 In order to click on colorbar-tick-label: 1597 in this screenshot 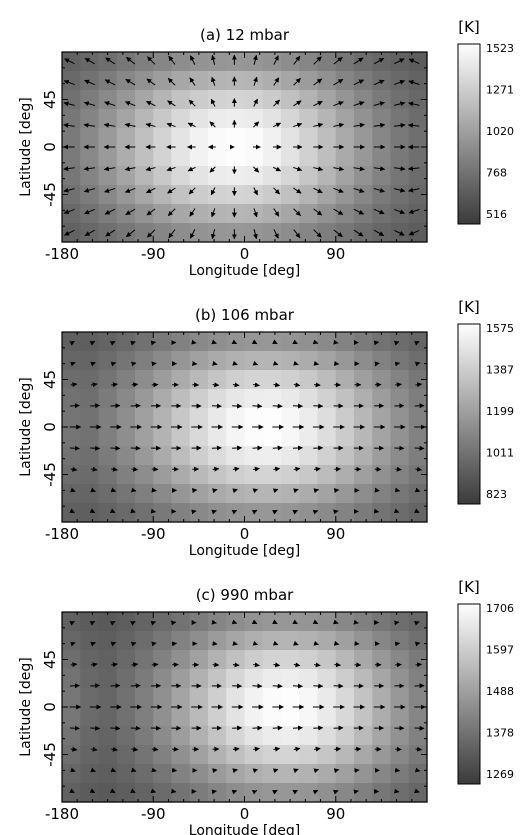, I will do `click(500, 650)`.